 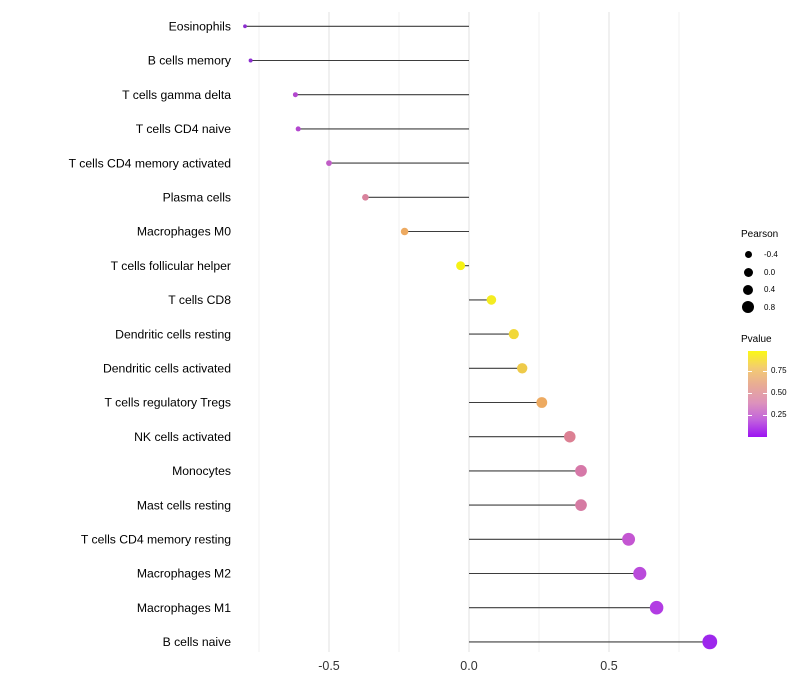 What do you see at coordinates (150, 163) in the screenshot?
I see `category-label: T cells CD4 memory activated` at bounding box center [150, 163].